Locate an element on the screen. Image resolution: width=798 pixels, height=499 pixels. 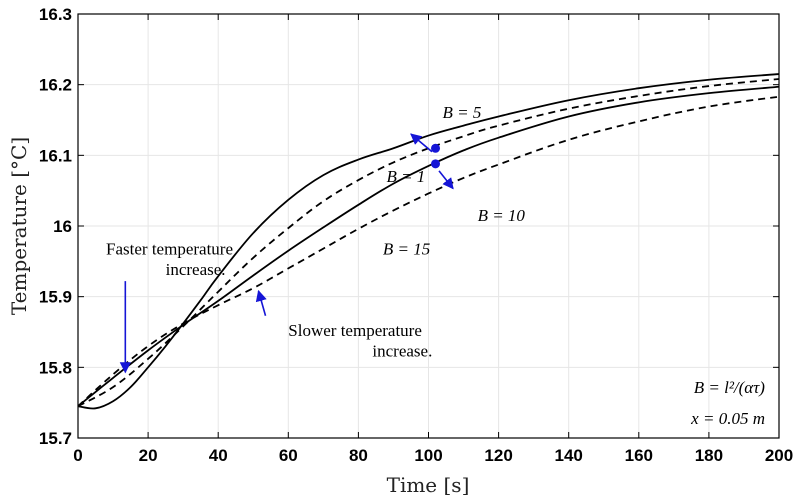
annotation-formula: B = l²/(ατ) is located at coordinates (730, 387).